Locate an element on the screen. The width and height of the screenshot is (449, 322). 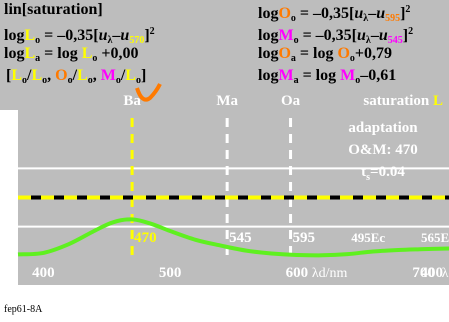
marker-label-2: 595 is located at coordinates (304, 238).